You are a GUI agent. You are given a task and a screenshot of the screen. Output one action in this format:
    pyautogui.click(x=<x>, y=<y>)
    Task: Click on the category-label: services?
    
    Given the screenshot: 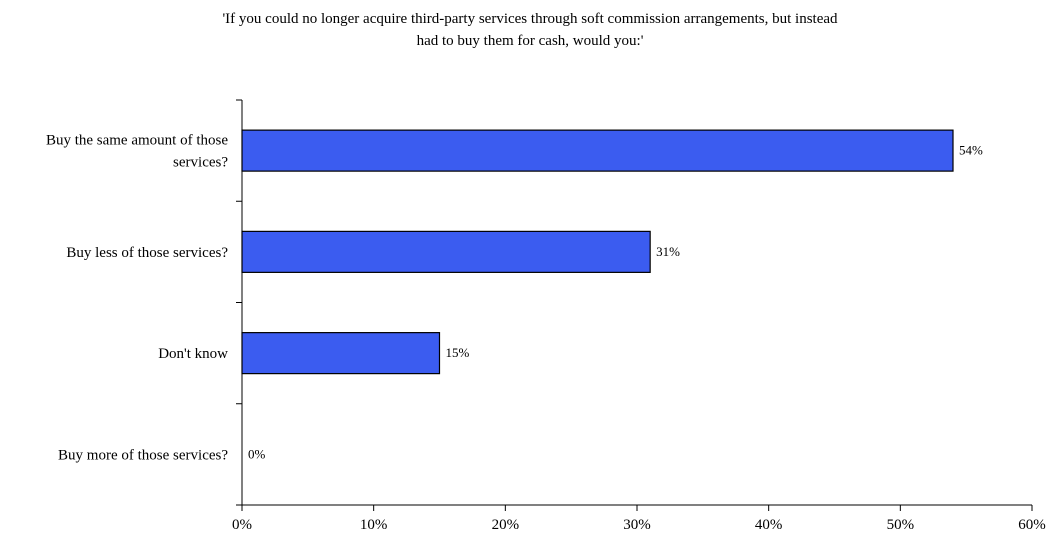 What is the action you would take?
    pyautogui.click(x=200, y=163)
    